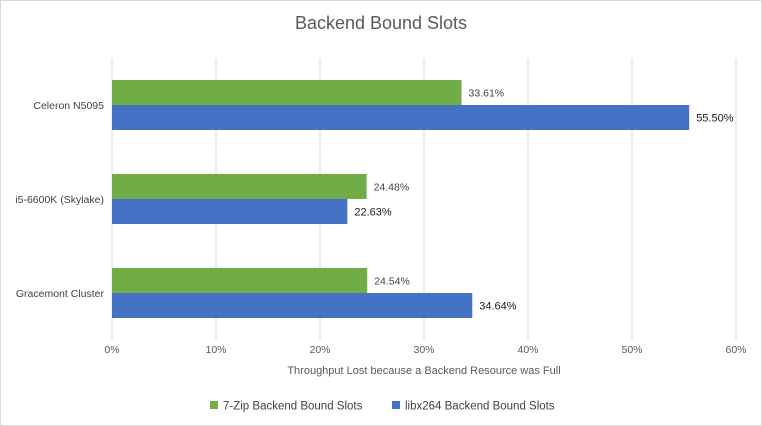 The height and width of the screenshot is (426, 762). I want to click on x-tick-label: 60%, so click(735, 350).